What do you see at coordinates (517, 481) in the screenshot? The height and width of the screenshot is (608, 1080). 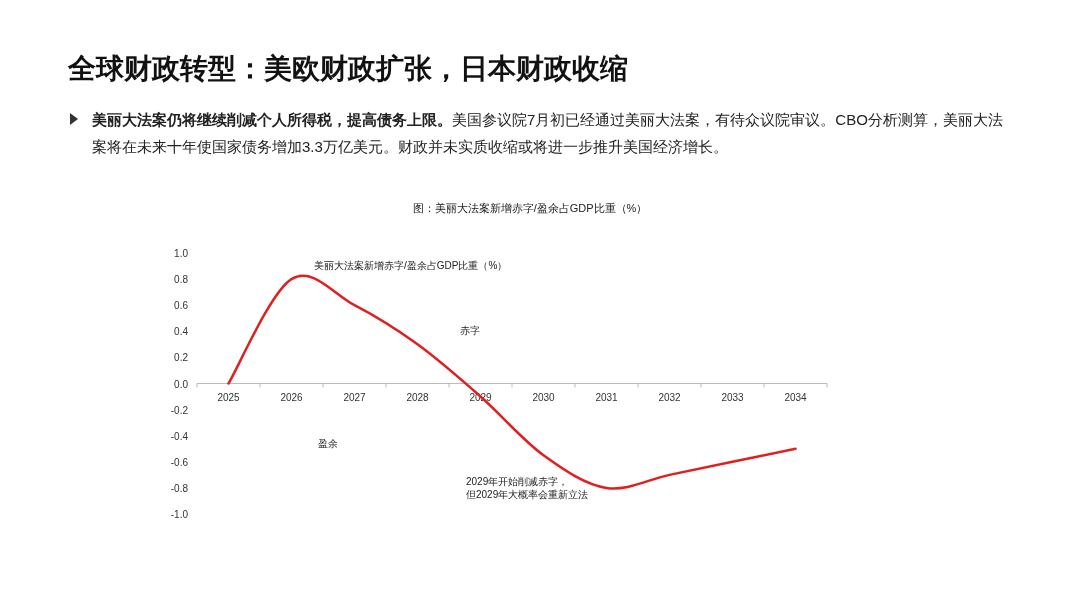 I see `annotation: 2029年开始削减赤字，` at bounding box center [517, 481].